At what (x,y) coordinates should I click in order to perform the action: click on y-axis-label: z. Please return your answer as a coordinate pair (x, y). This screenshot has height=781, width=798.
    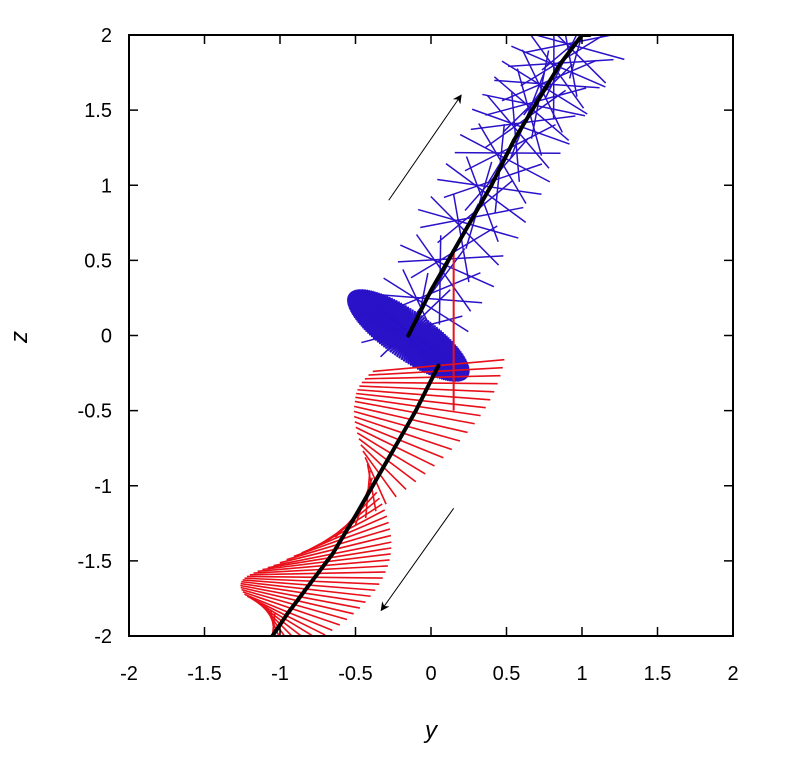
    Looking at the image, I should click on (19, 337).